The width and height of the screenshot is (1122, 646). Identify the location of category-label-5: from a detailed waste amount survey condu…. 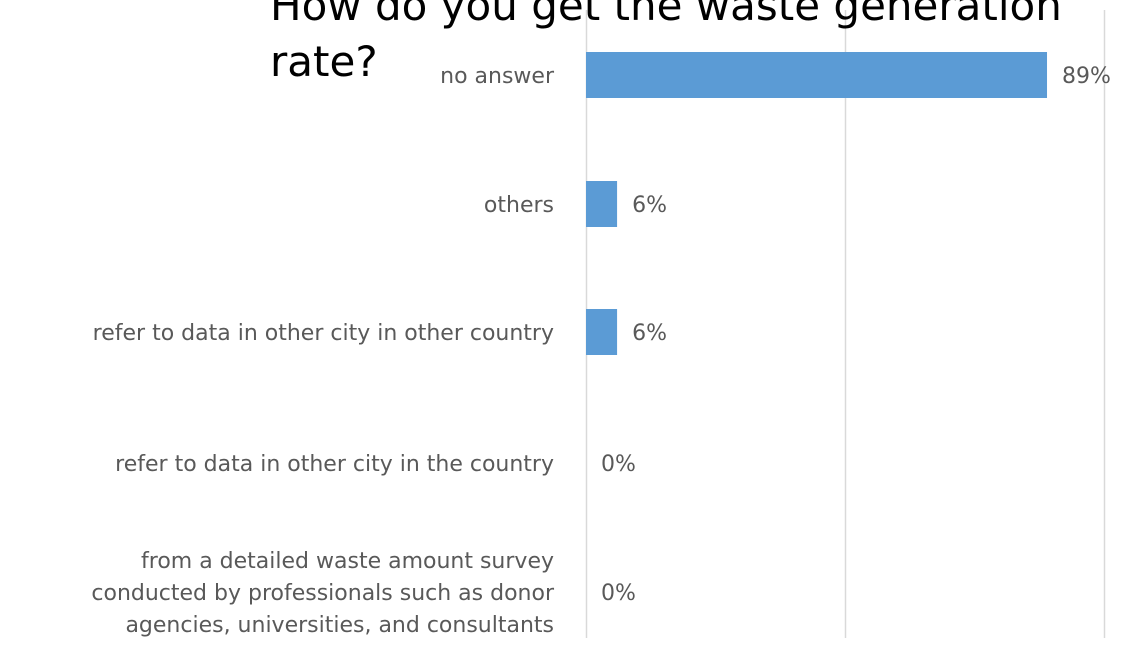
(323, 593).